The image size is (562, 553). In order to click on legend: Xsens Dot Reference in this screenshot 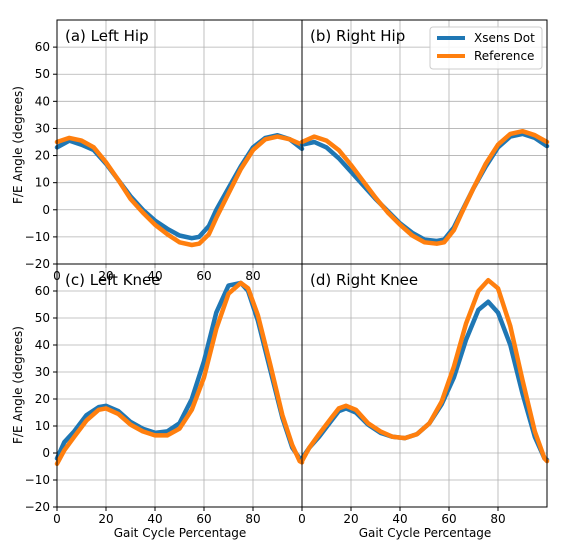, I will do `click(486, 48)`.